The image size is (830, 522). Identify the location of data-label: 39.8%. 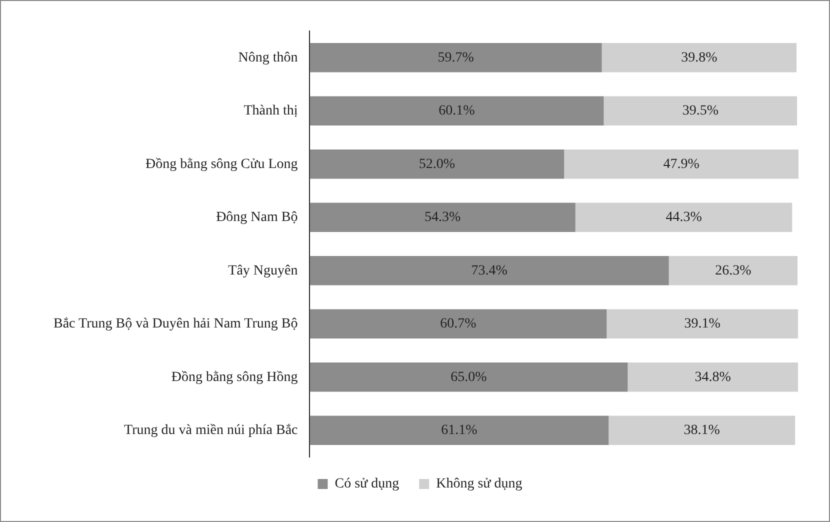
(699, 58).